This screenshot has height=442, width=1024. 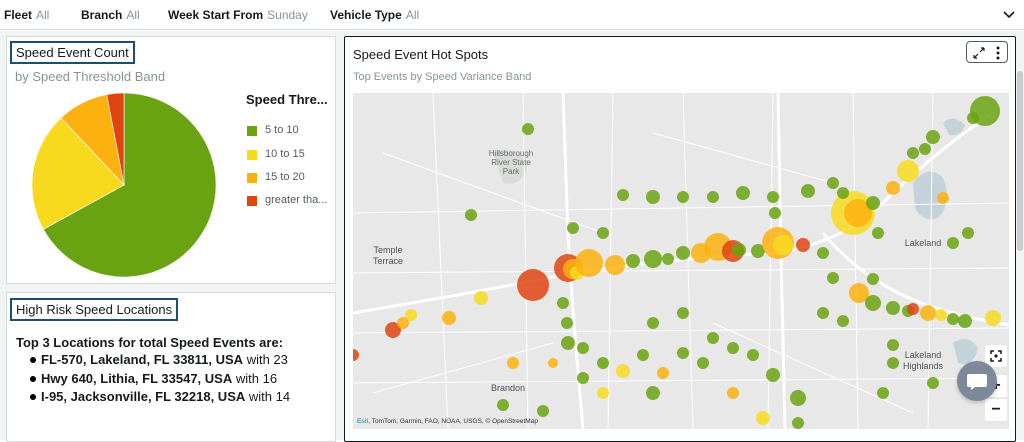 I want to click on filter-vehicle-type: Vehicle Type All, so click(x=374, y=15).